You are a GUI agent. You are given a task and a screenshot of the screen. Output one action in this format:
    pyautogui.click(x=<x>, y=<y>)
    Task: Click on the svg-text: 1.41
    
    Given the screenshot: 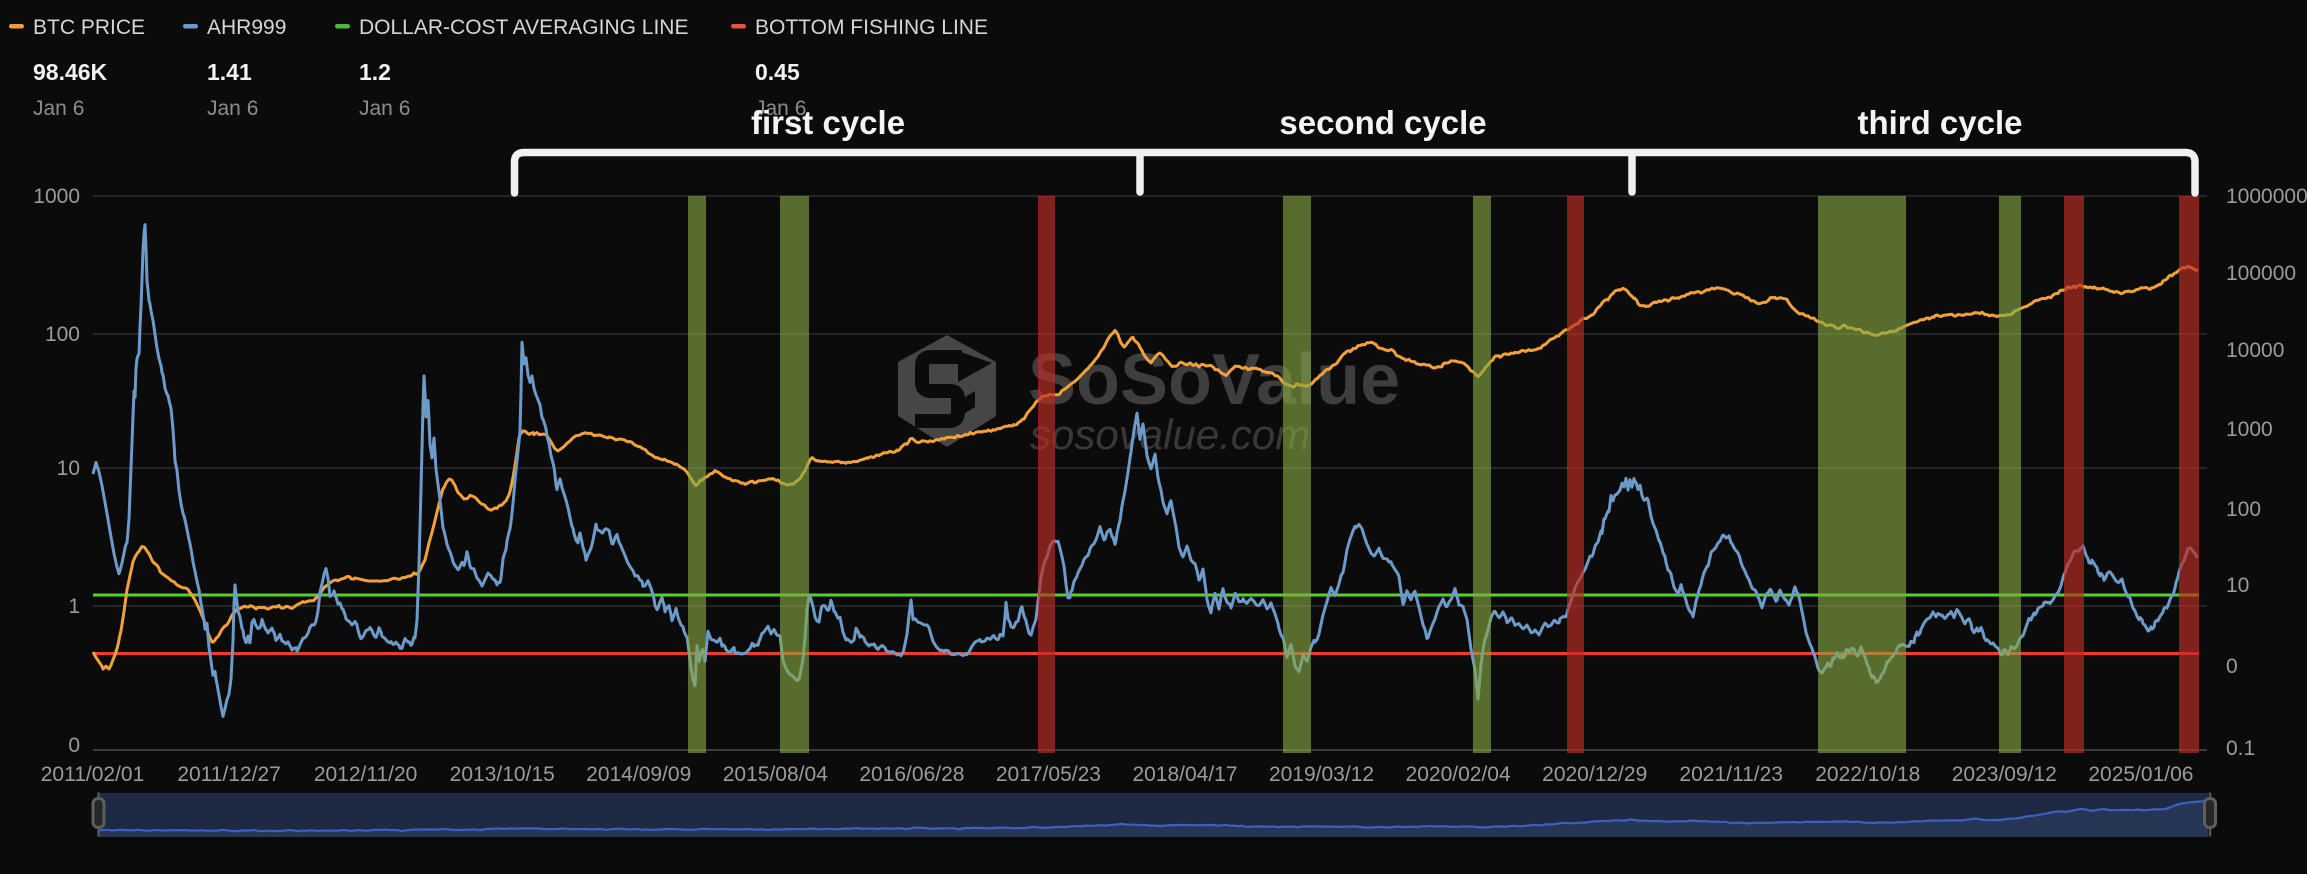 What is the action you would take?
    pyautogui.click(x=229, y=72)
    